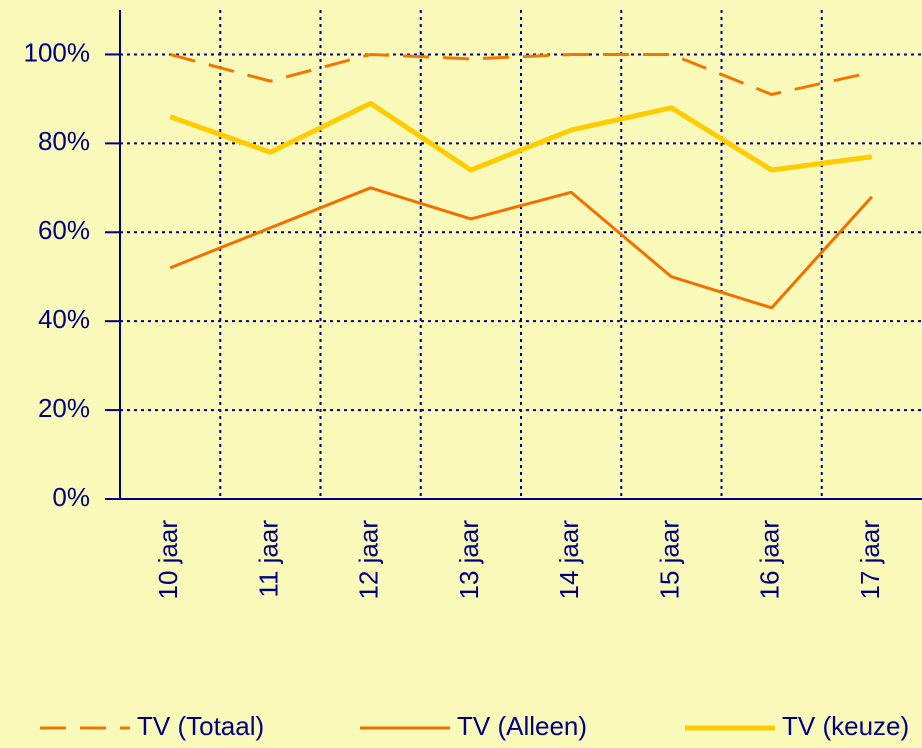 This screenshot has height=748, width=922. I want to click on x-tick-label: 10 jaar, so click(168, 560).